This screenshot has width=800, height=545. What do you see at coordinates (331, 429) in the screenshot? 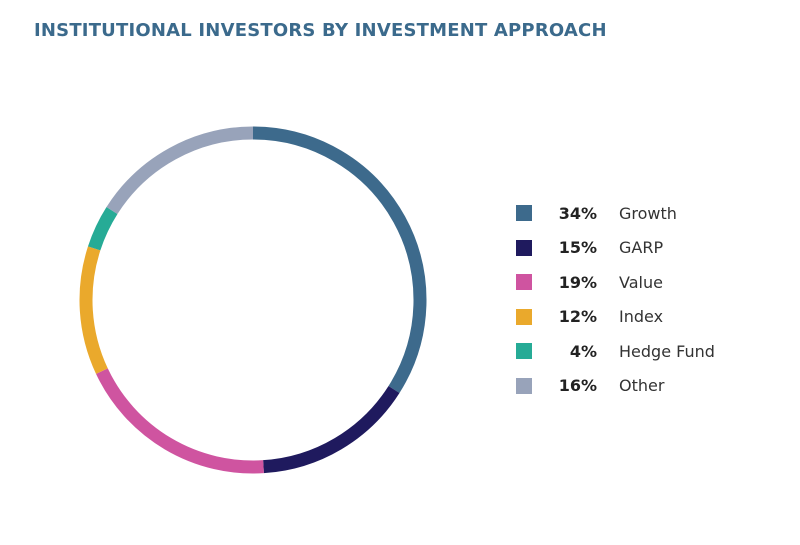
I see `donut-slice-garp` at bounding box center [331, 429].